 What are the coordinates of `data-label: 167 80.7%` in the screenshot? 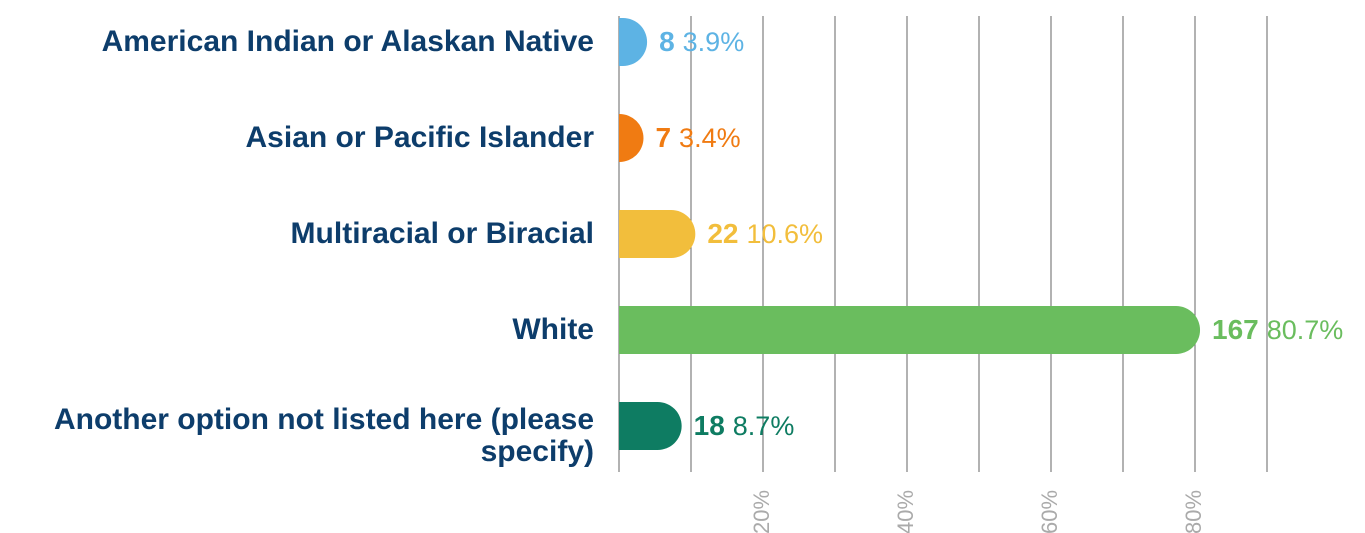 It's located at (1277, 329).